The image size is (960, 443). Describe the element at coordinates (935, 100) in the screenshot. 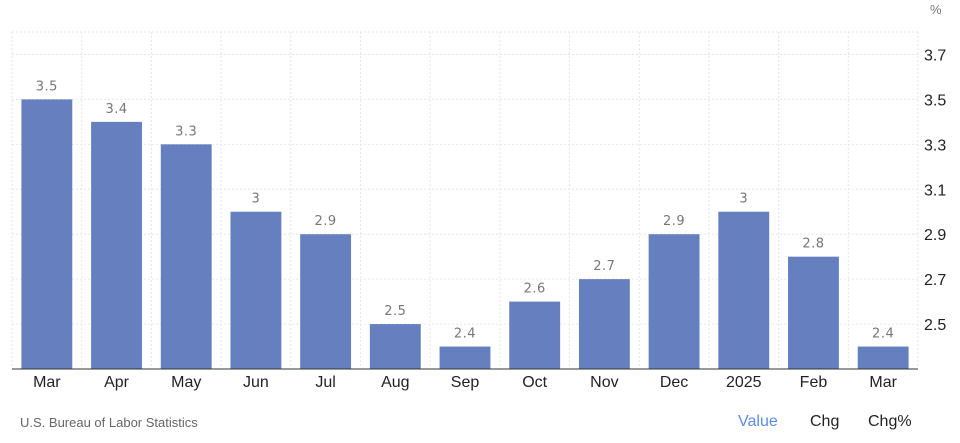

I see `y-tick-label: 3.5` at that location.